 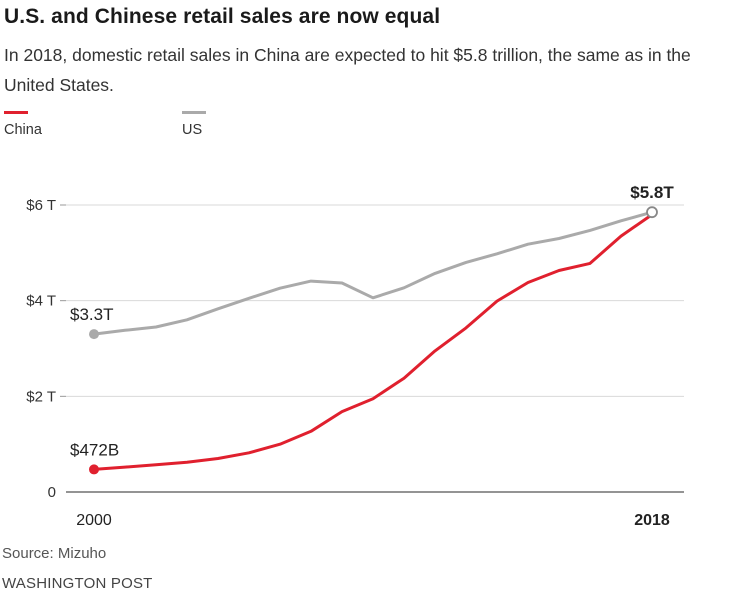 What do you see at coordinates (16, 112) in the screenshot?
I see `legend-swatch-china` at bounding box center [16, 112].